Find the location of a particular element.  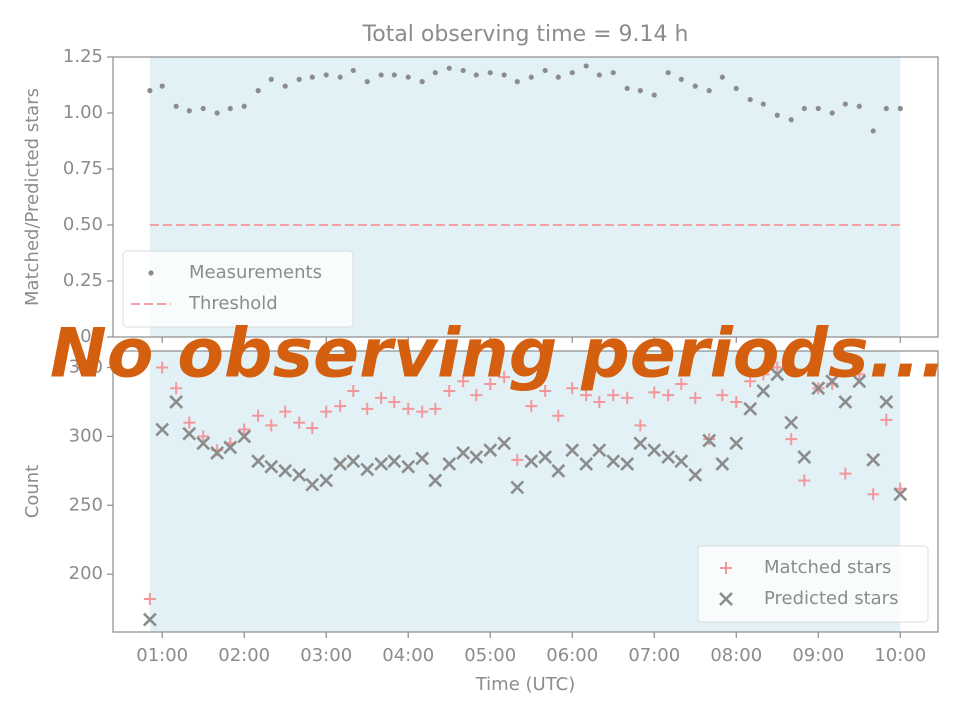

x-tick-label: 01:00 is located at coordinates (162, 655).